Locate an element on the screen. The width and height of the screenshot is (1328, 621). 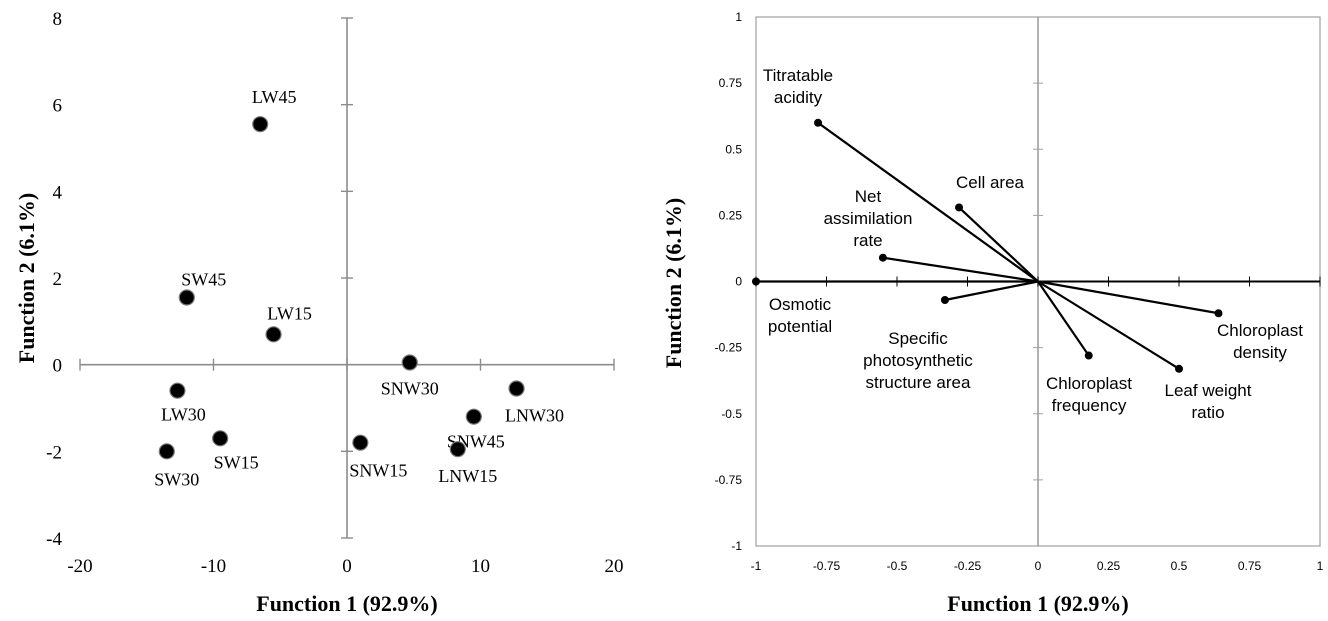
vector-label-line: assimilation is located at coordinates (868, 218).